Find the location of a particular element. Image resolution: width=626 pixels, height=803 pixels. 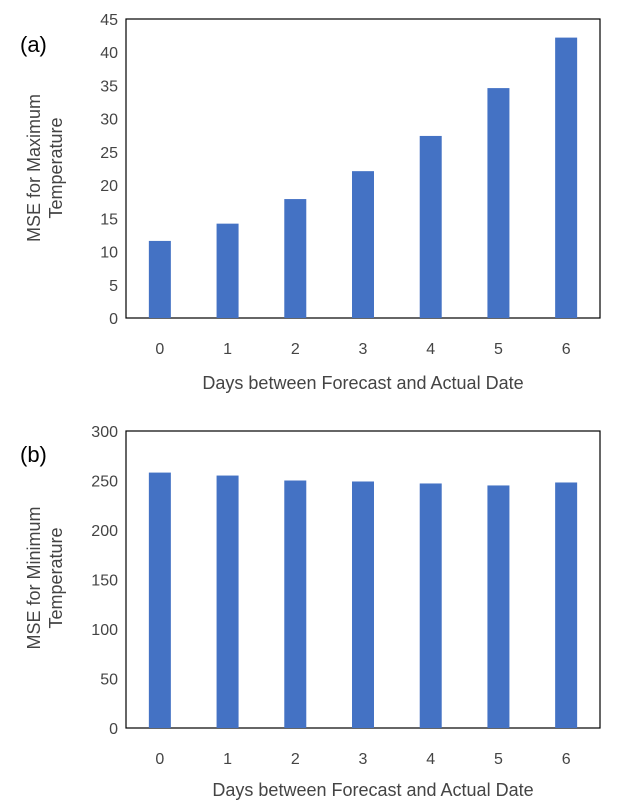

x-axis-ticks-a: 0 1 2 3 4 5 6 is located at coordinates (362, 349).